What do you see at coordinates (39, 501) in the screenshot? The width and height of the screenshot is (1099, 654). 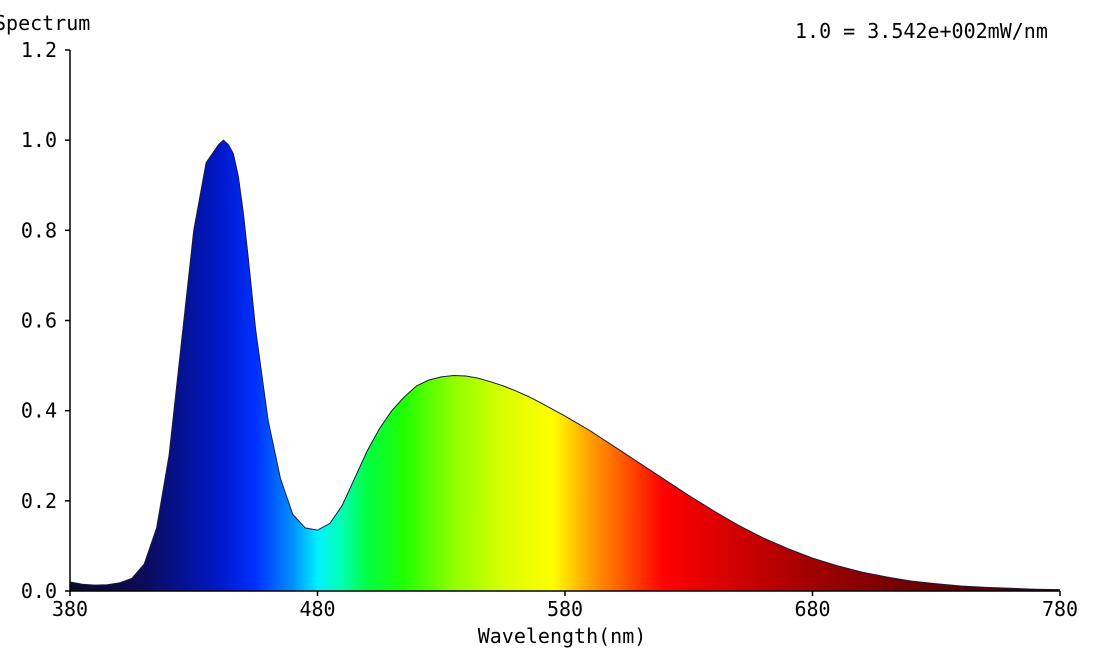 I see `y-tick-label: 0.2` at bounding box center [39, 501].